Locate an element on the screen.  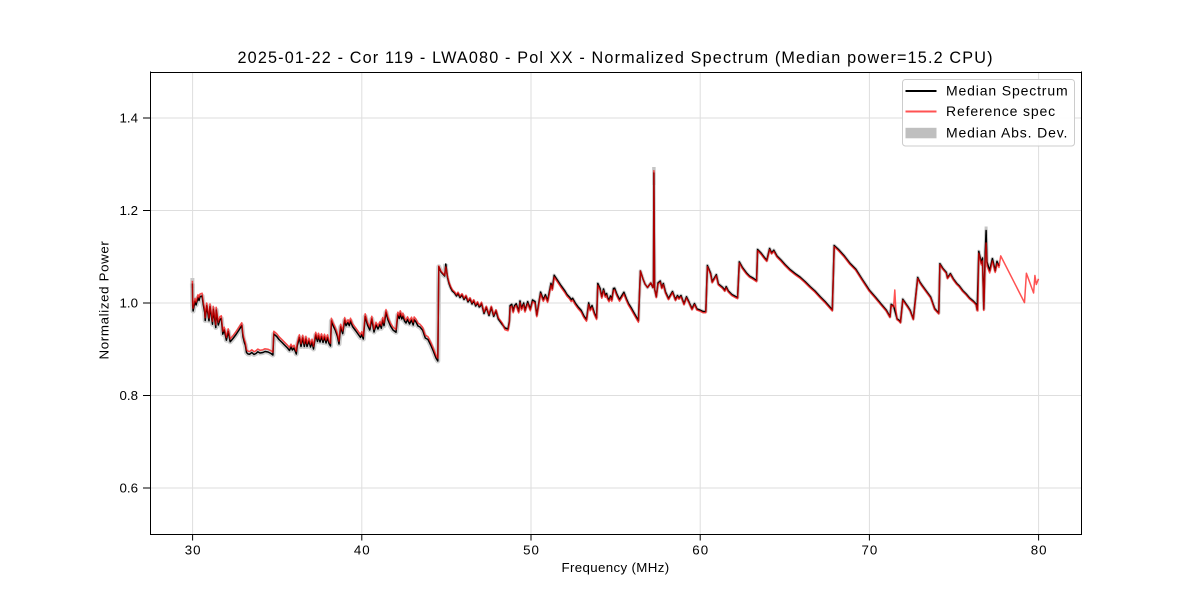
svg-text: 1.0 is located at coordinates (129, 303).